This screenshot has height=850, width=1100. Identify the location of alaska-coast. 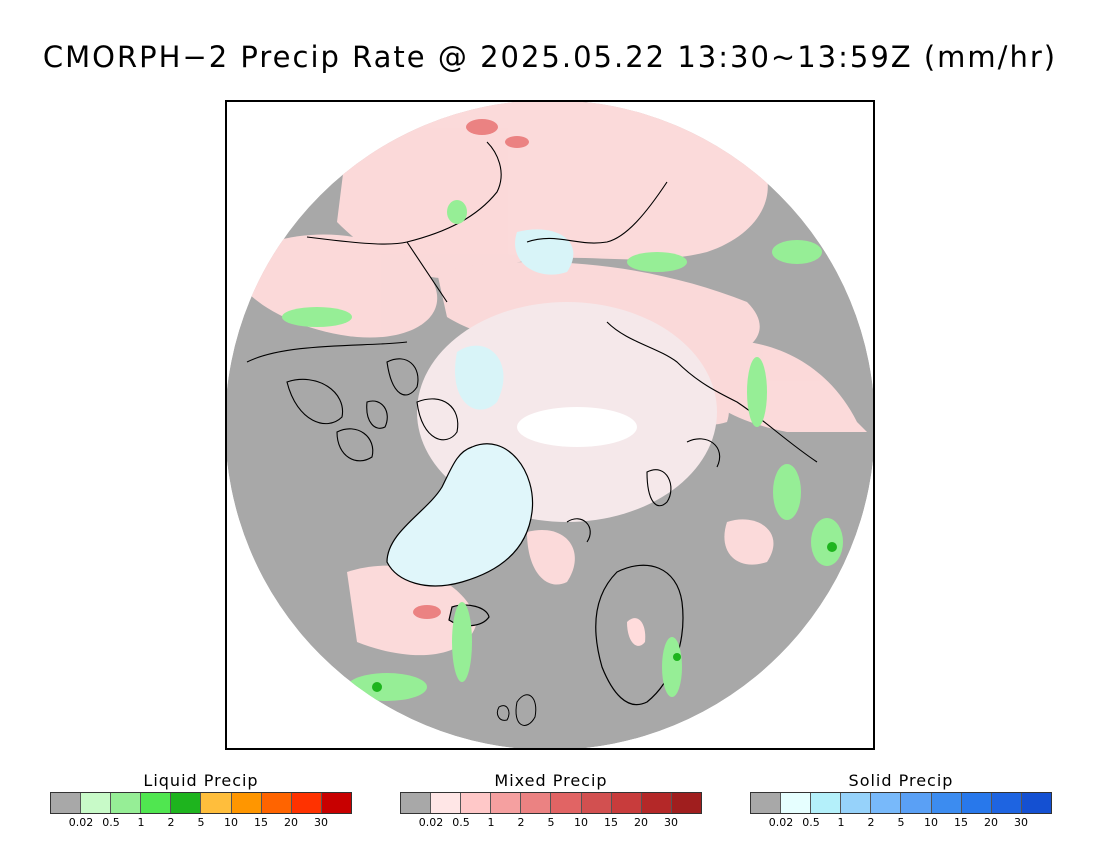
(487, 222).